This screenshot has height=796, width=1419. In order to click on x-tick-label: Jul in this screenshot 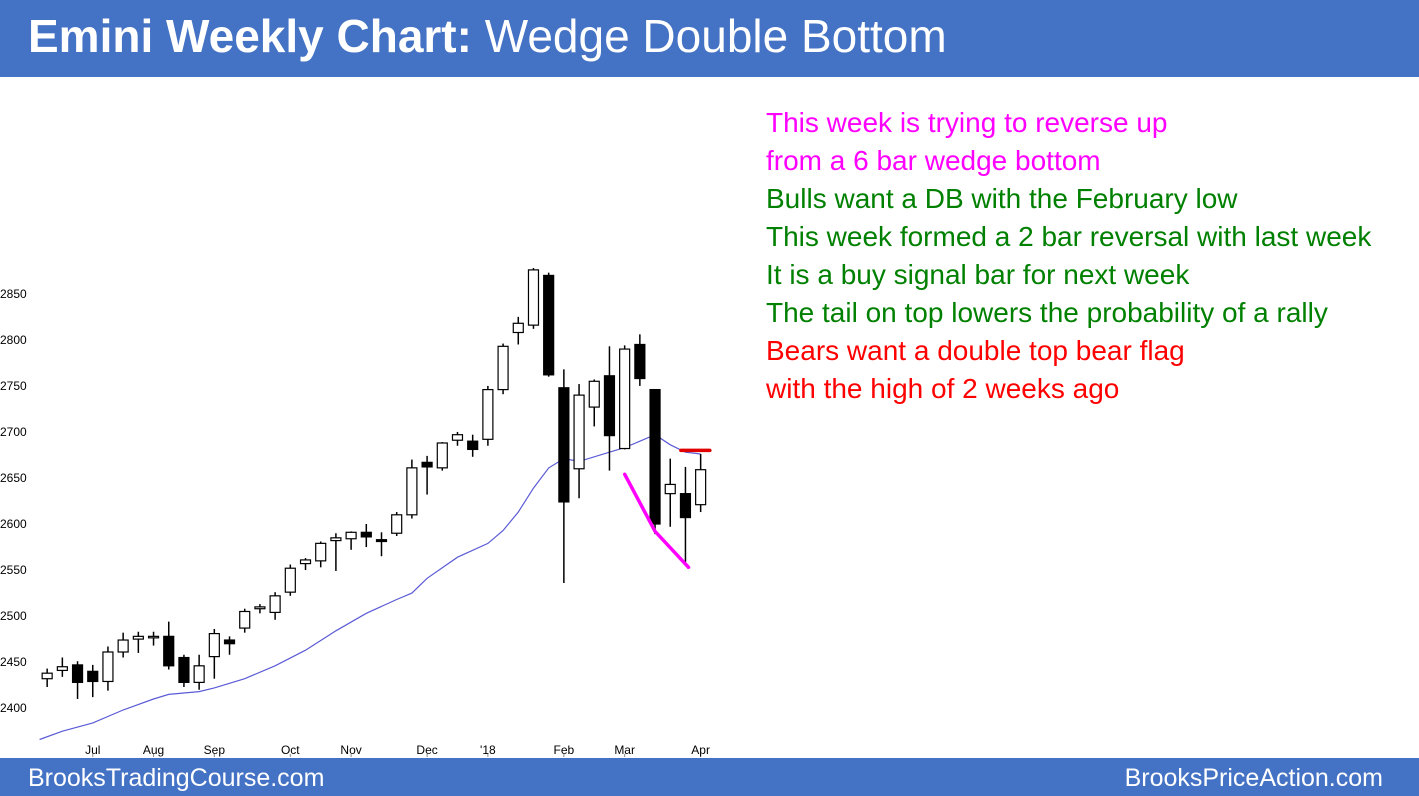, I will do `click(92, 750)`.